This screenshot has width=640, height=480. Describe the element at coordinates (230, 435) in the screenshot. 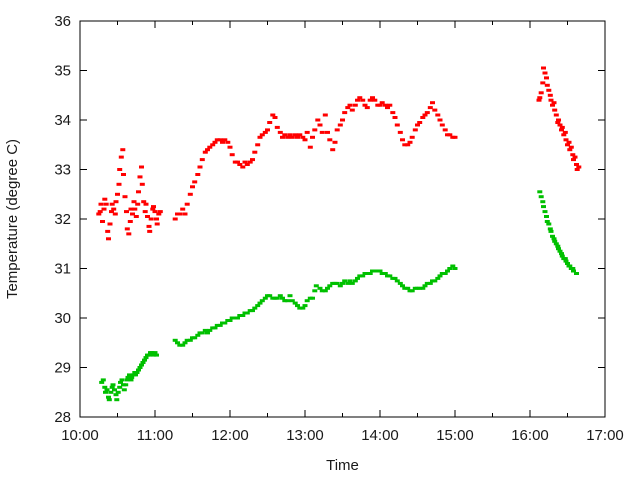

I see `x-tick-label: 12:00` at that location.